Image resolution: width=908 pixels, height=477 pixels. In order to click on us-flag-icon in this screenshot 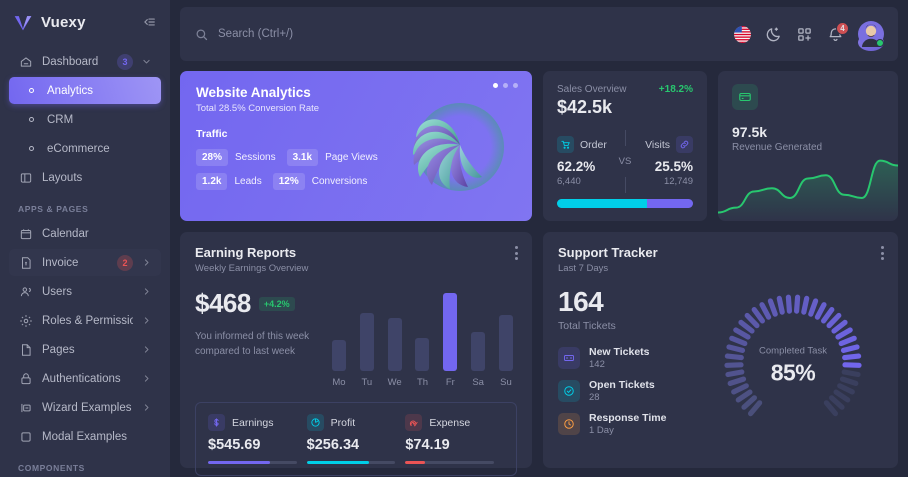, I will do `click(742, 34)`.